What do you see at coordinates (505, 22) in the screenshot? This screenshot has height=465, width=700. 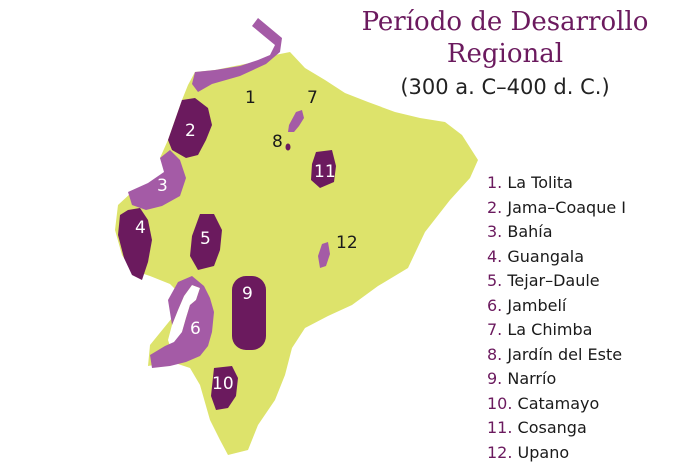 I see `map-title-line-1: Período de Desarrollo` at bounding box center [505, 22].